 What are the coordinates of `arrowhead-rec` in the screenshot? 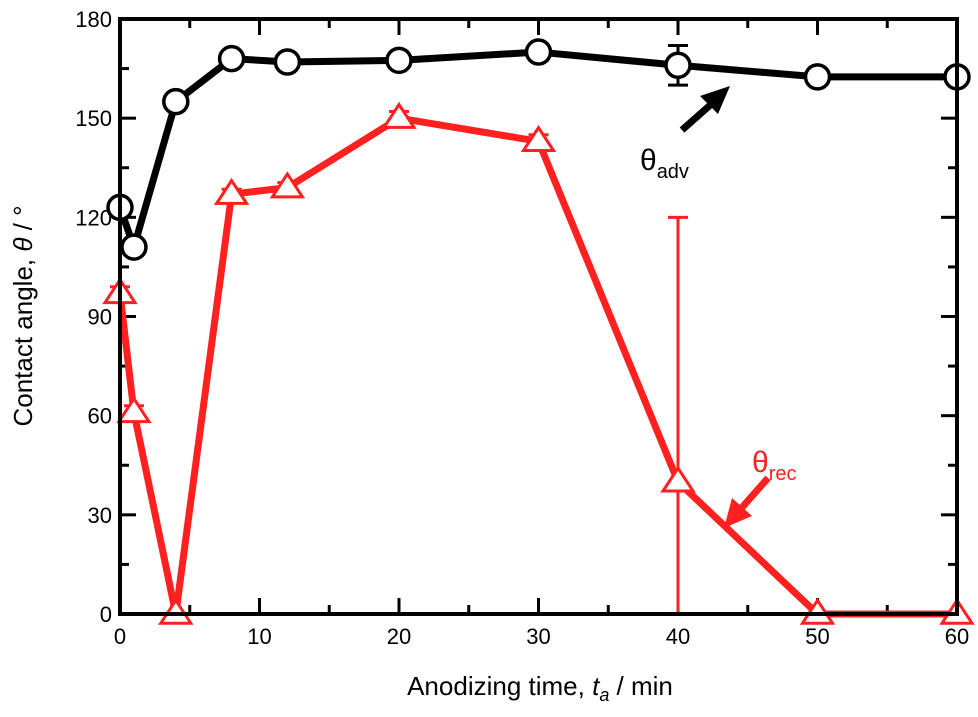 It's located at (738, 513).